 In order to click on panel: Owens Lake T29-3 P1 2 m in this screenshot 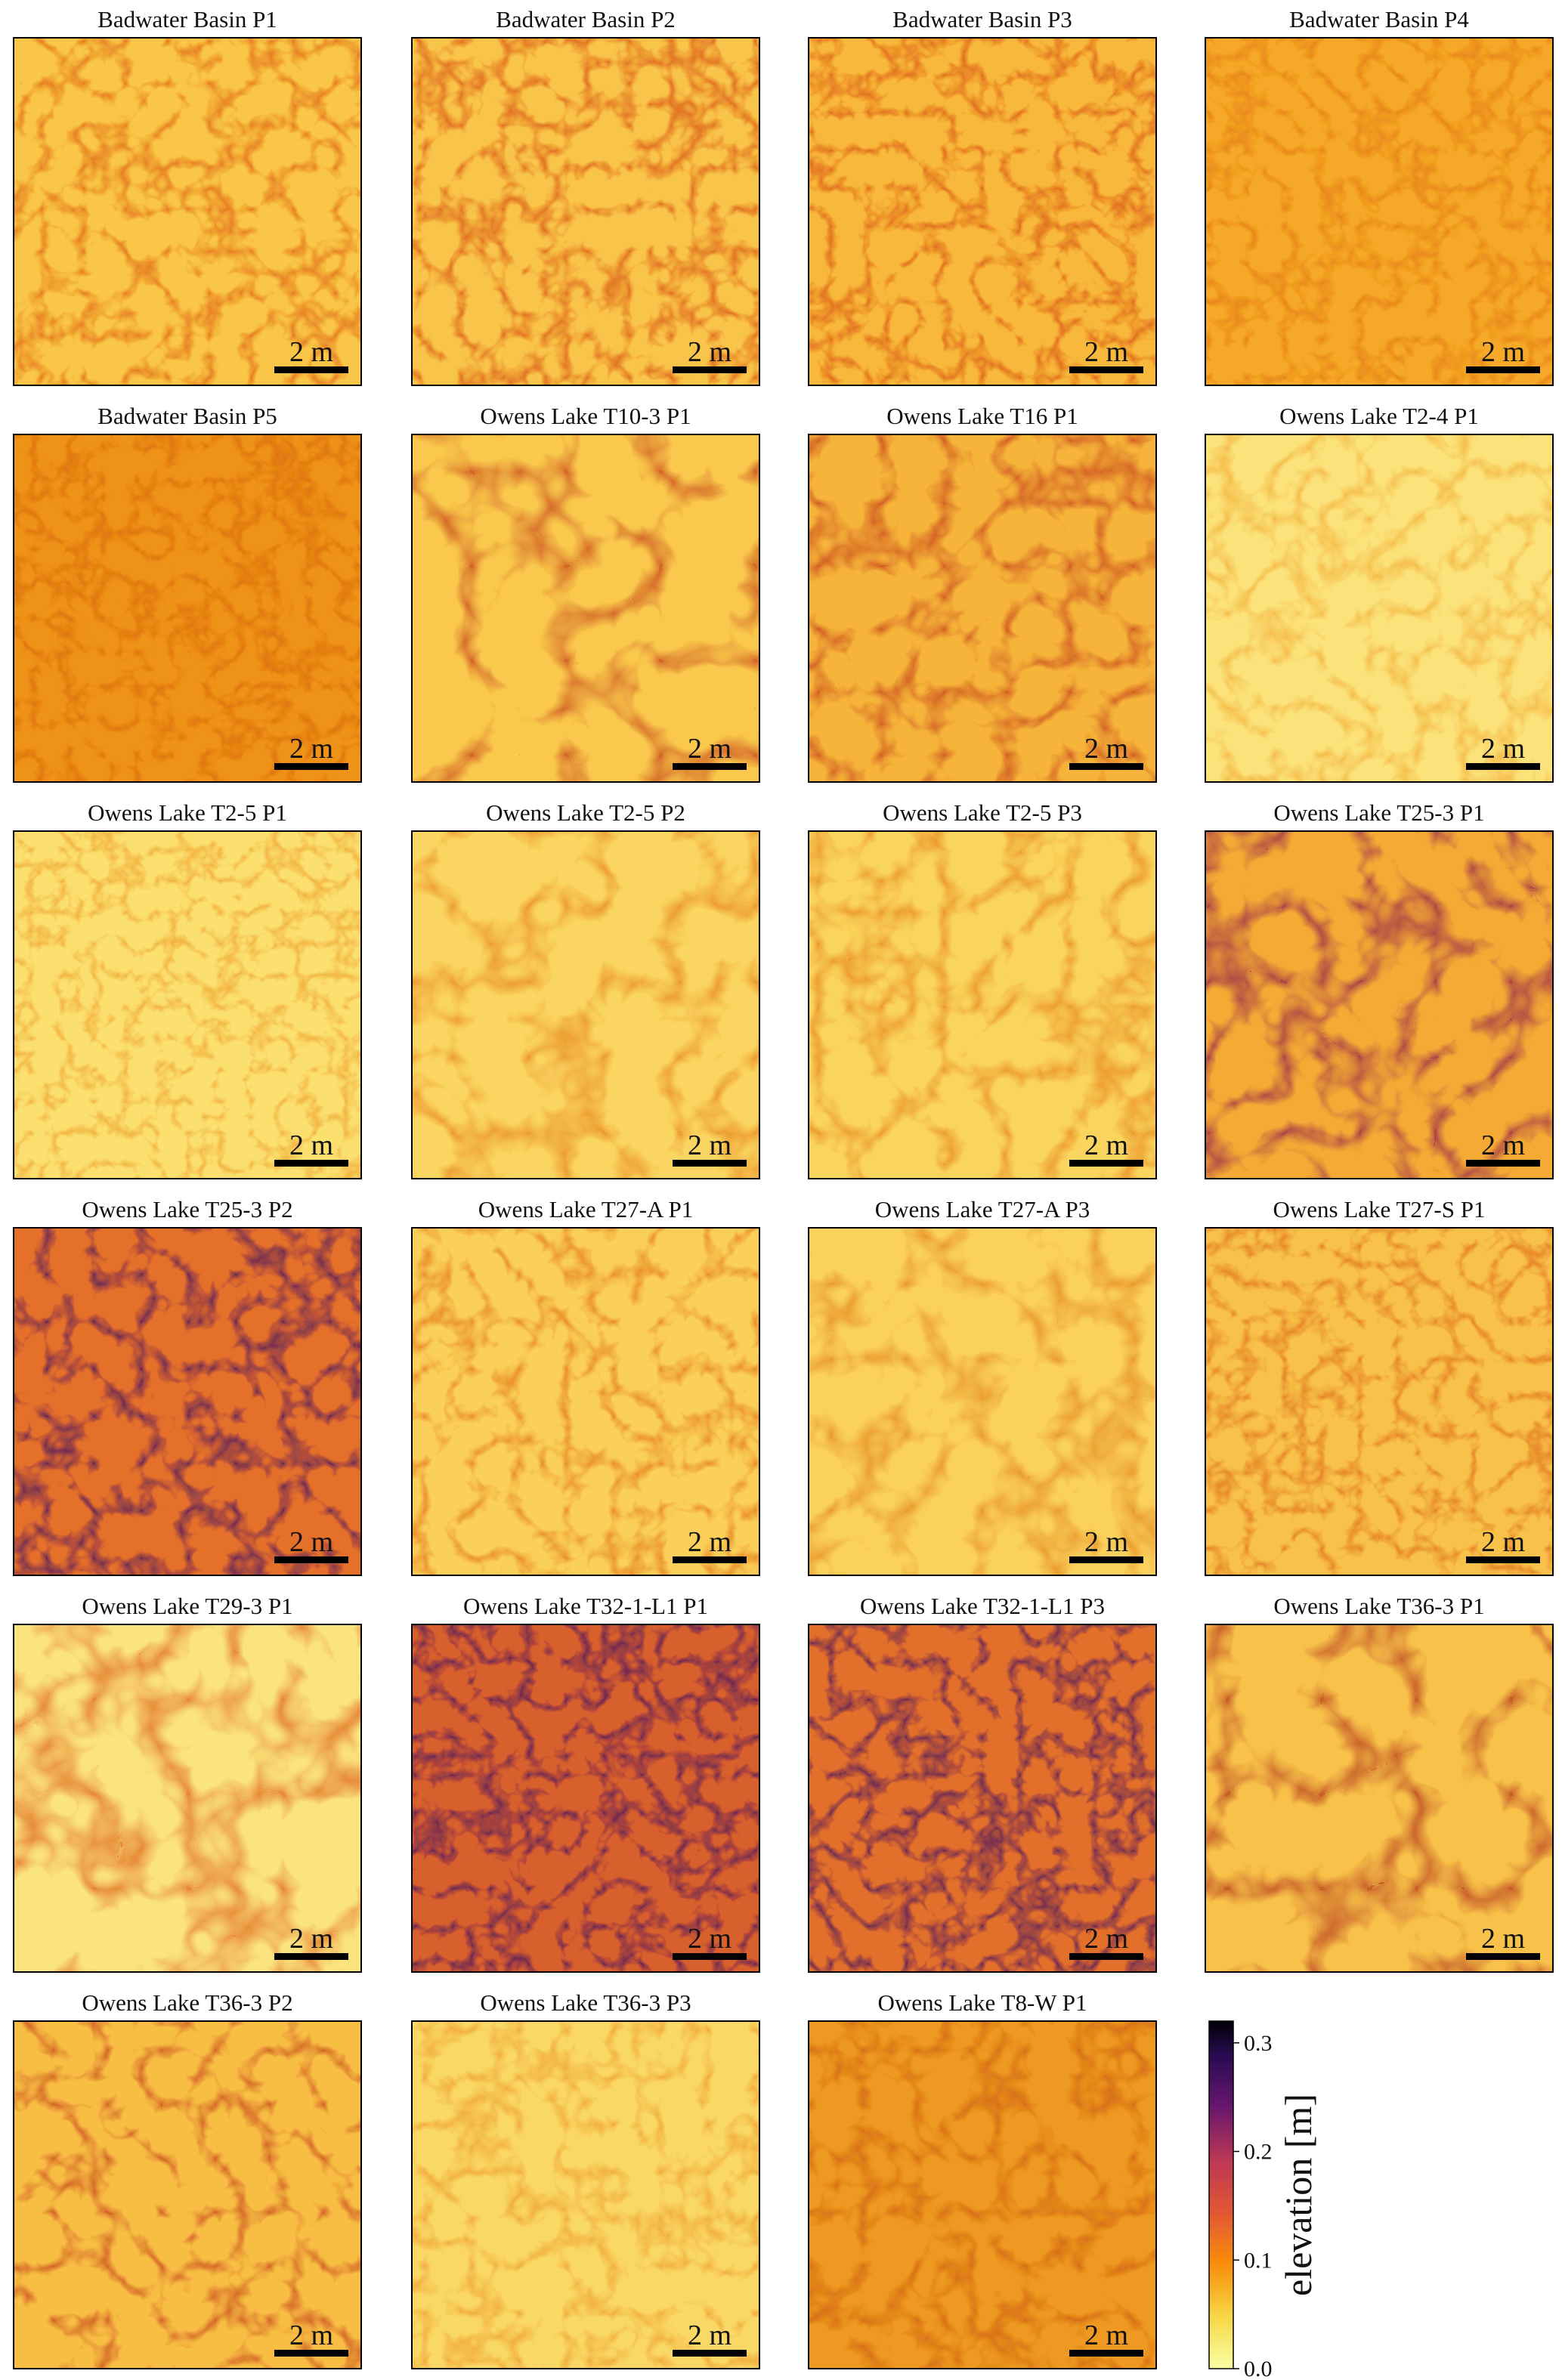, I will do `click(188, 1783)`.